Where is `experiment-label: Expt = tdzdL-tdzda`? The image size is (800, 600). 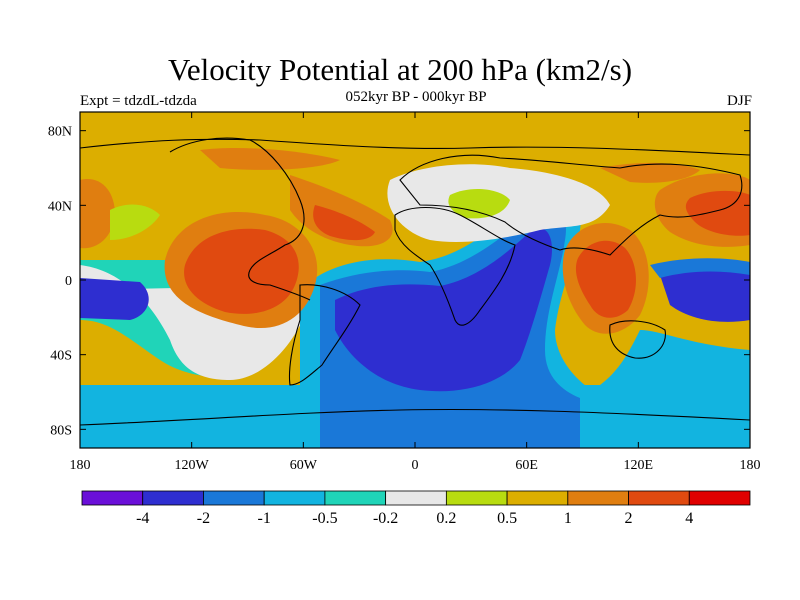 experiment-label: Expt = tdzdL-tdzda is located at coordinates (138, 101).